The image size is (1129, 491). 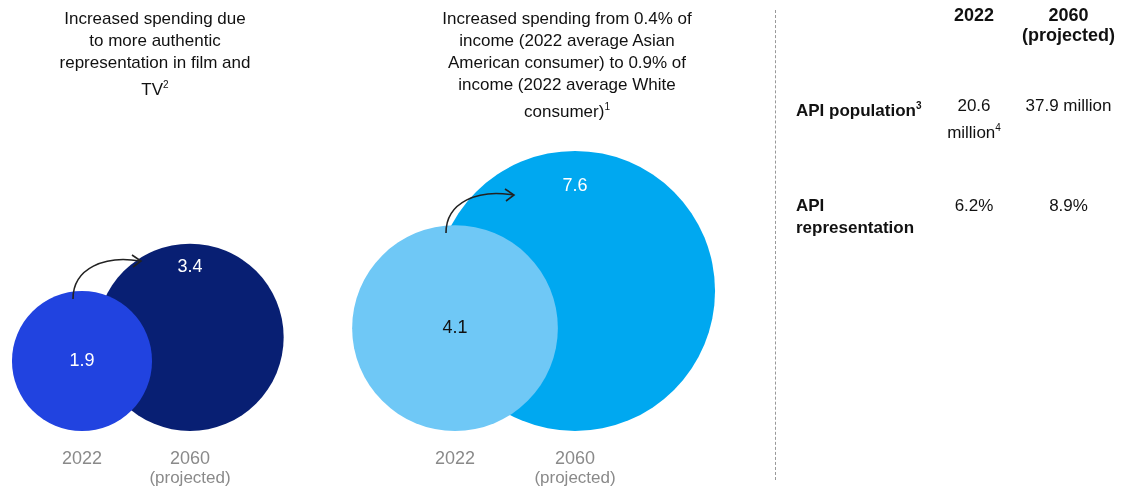 What do you see at coordinates (1068, 205) in the screenshot?
I see `text: 8.9%` at bounding box center [1068, 205].